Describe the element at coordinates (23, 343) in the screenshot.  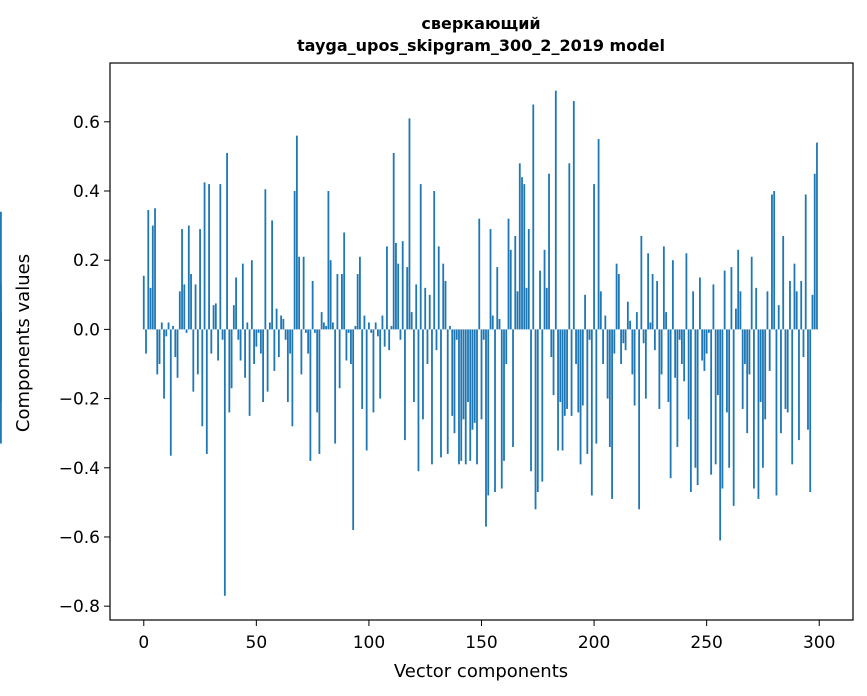
I see `y-axis-label: Components values` at that location.